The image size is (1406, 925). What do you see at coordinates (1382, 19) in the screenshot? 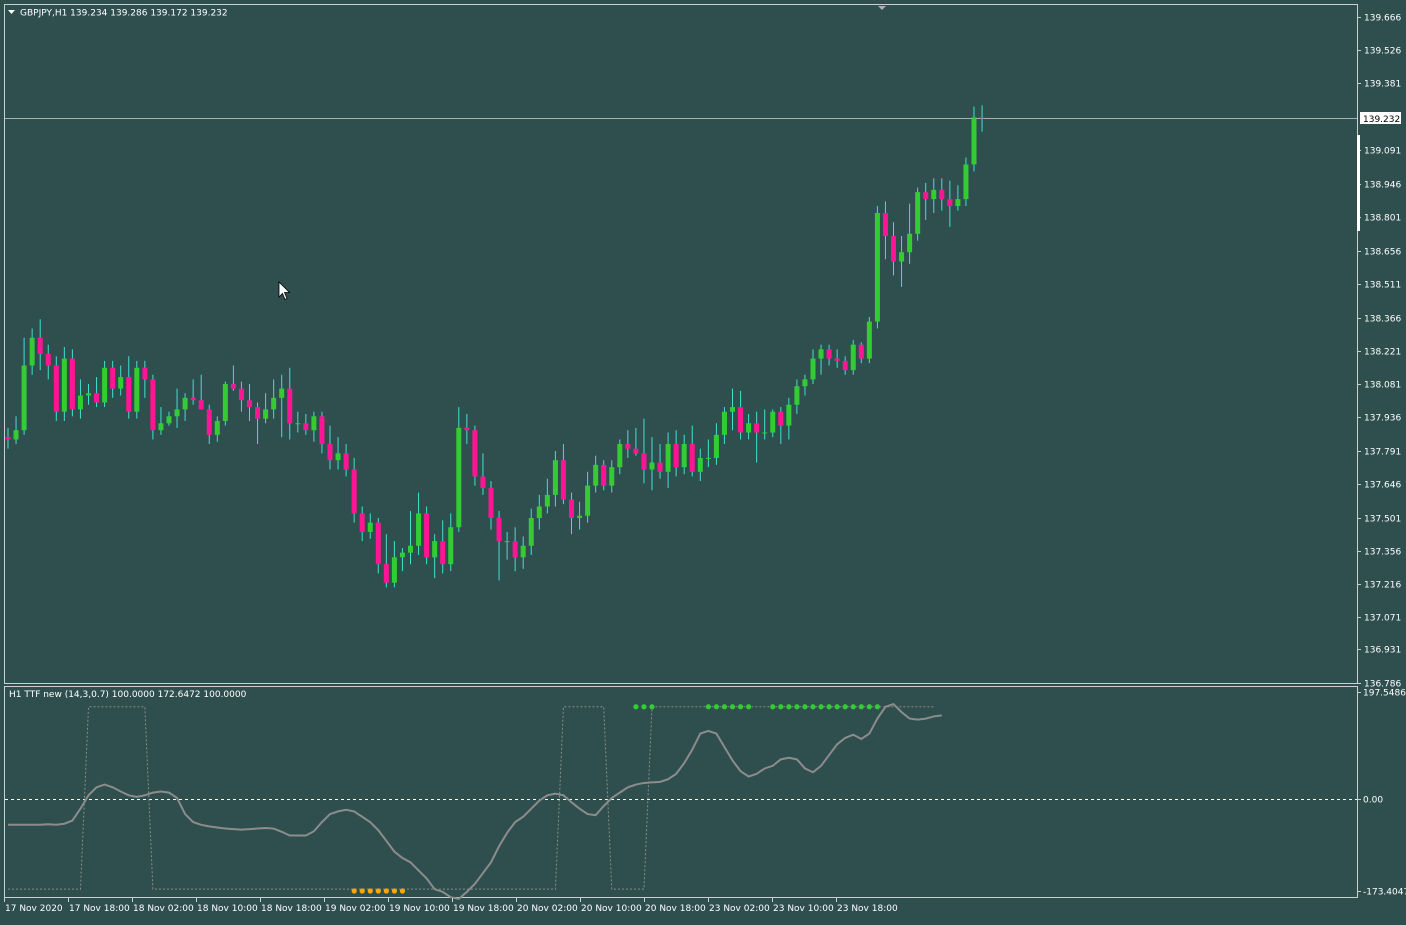
I see `price-tick-label: 139.666` at bounding box center [1382, 19].